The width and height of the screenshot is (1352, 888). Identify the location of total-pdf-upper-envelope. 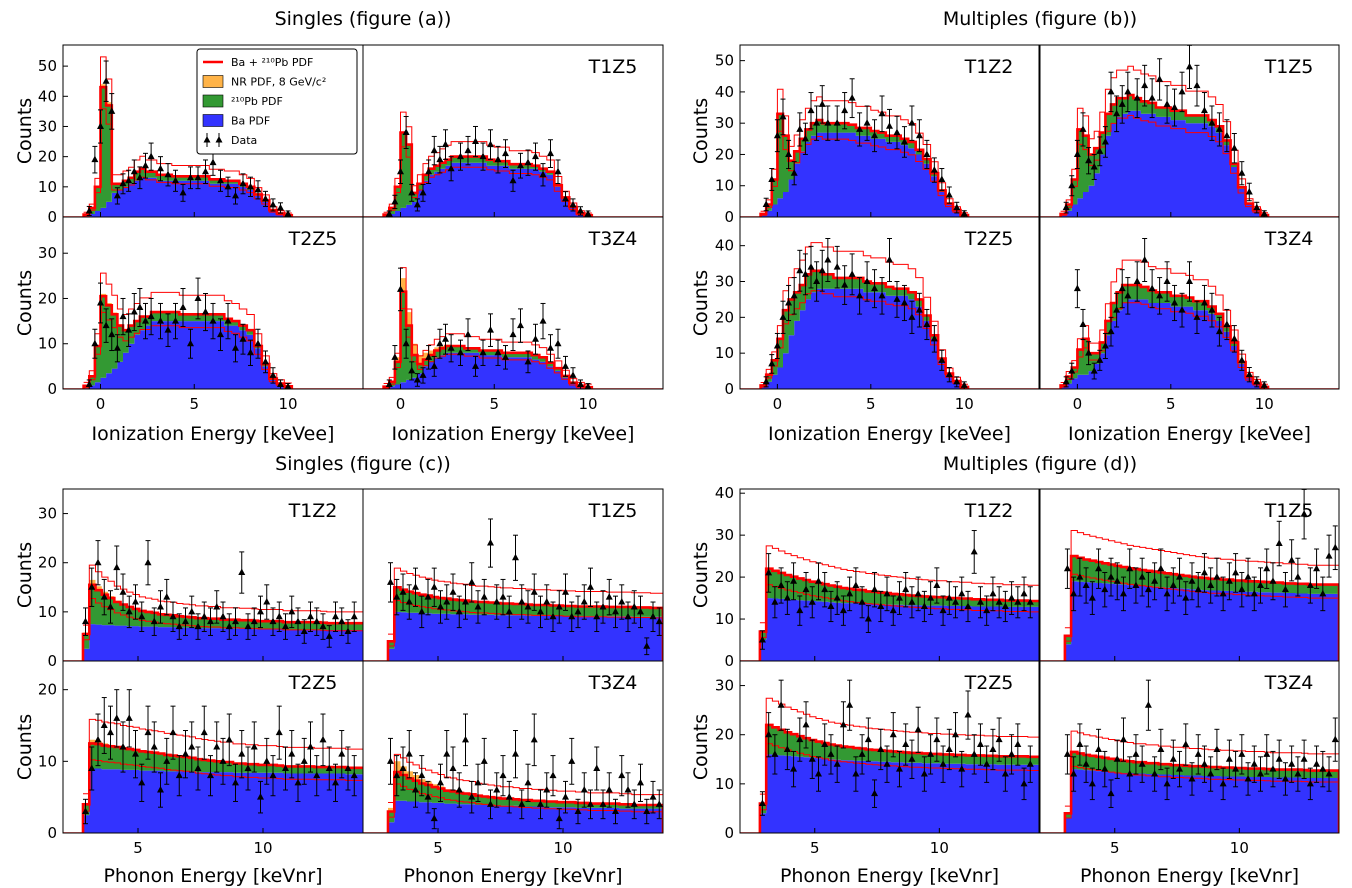
(487, 162).